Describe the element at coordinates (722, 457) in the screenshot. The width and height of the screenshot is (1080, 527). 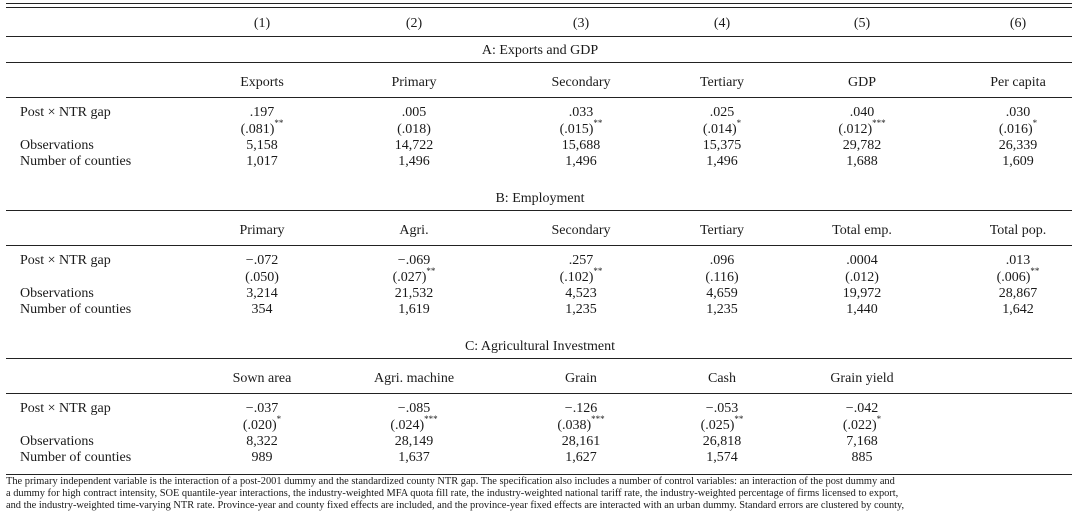
I see `number-of-counties: 1,574` at that location.